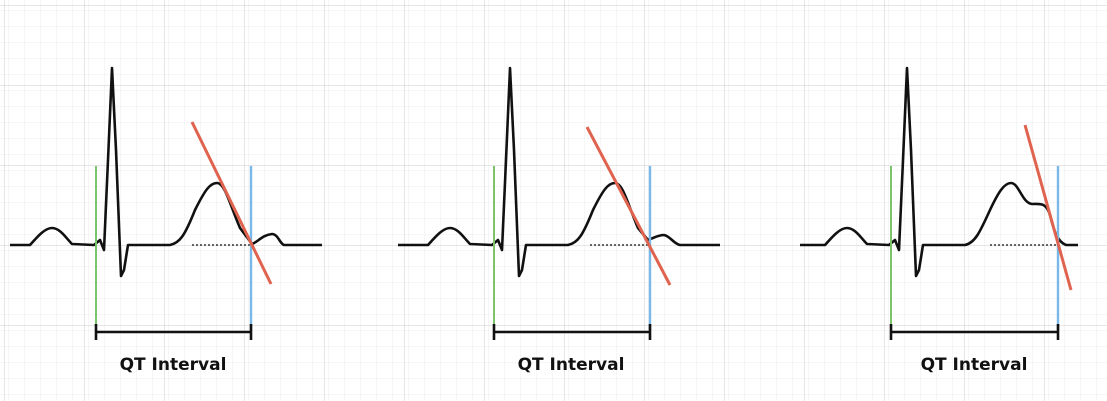  I want to click on ecg-trace, so click(166, 172).